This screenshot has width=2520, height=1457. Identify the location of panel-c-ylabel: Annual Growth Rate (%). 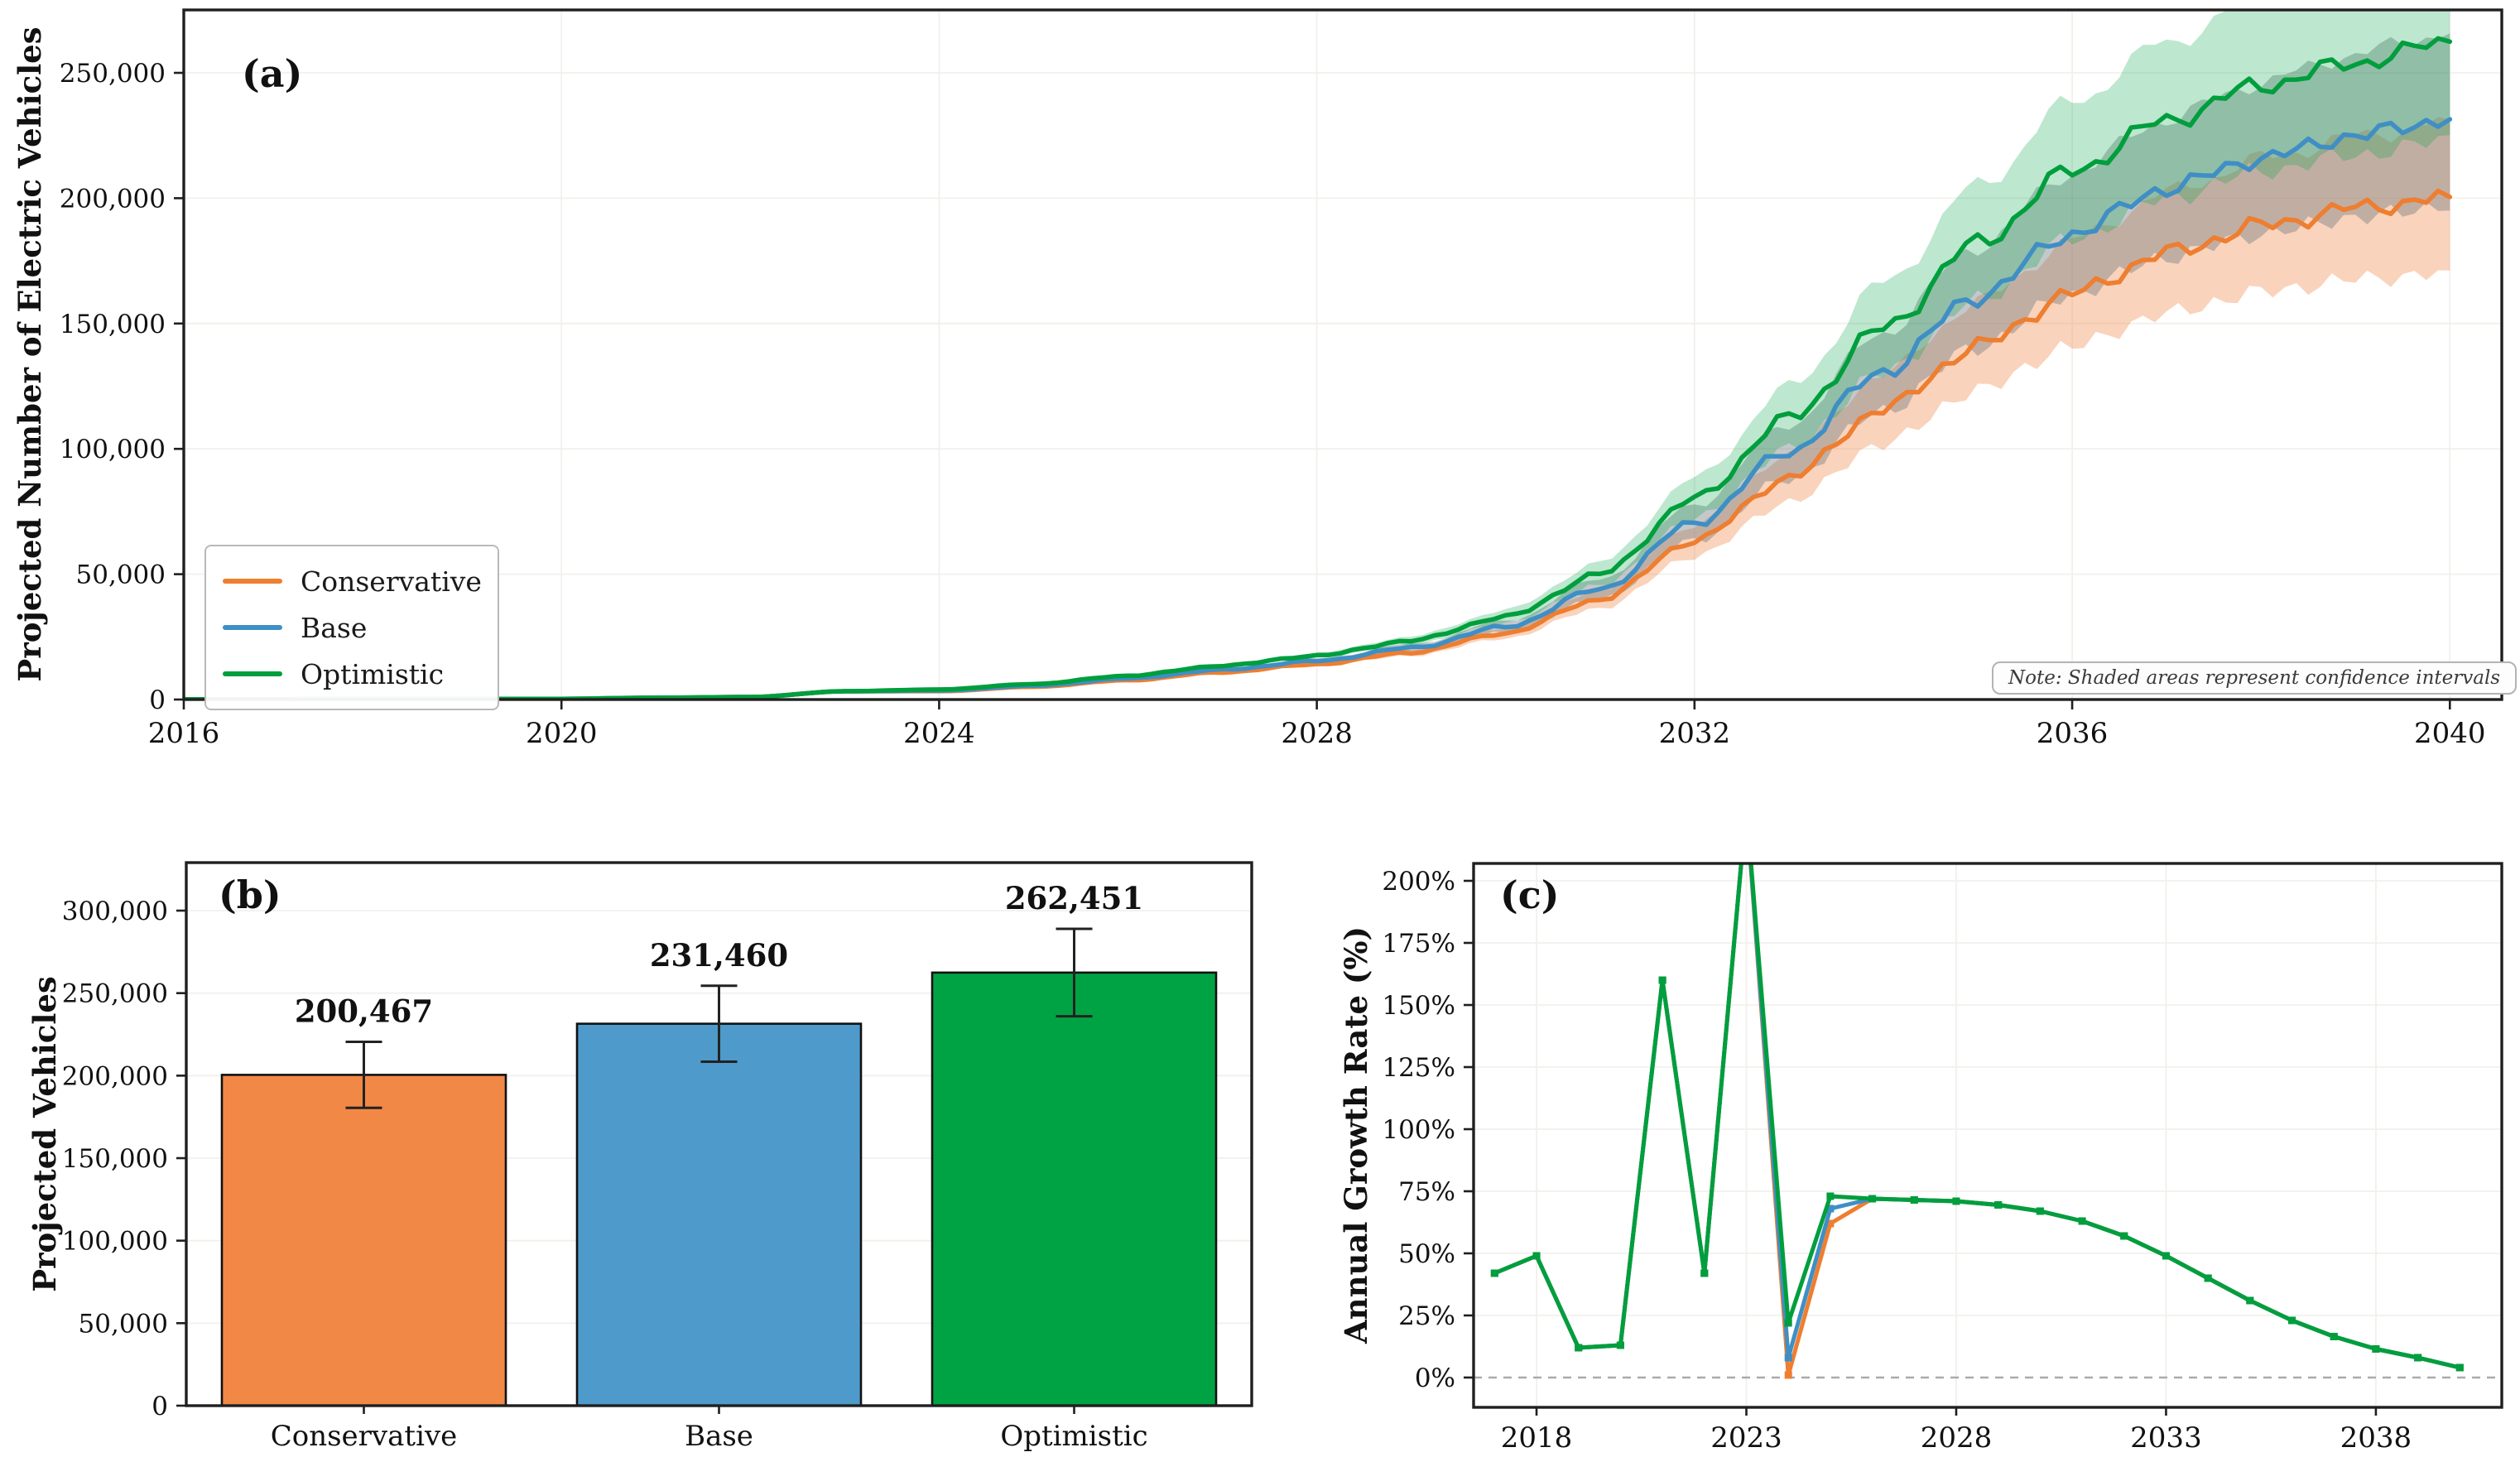
(1356, 1135).